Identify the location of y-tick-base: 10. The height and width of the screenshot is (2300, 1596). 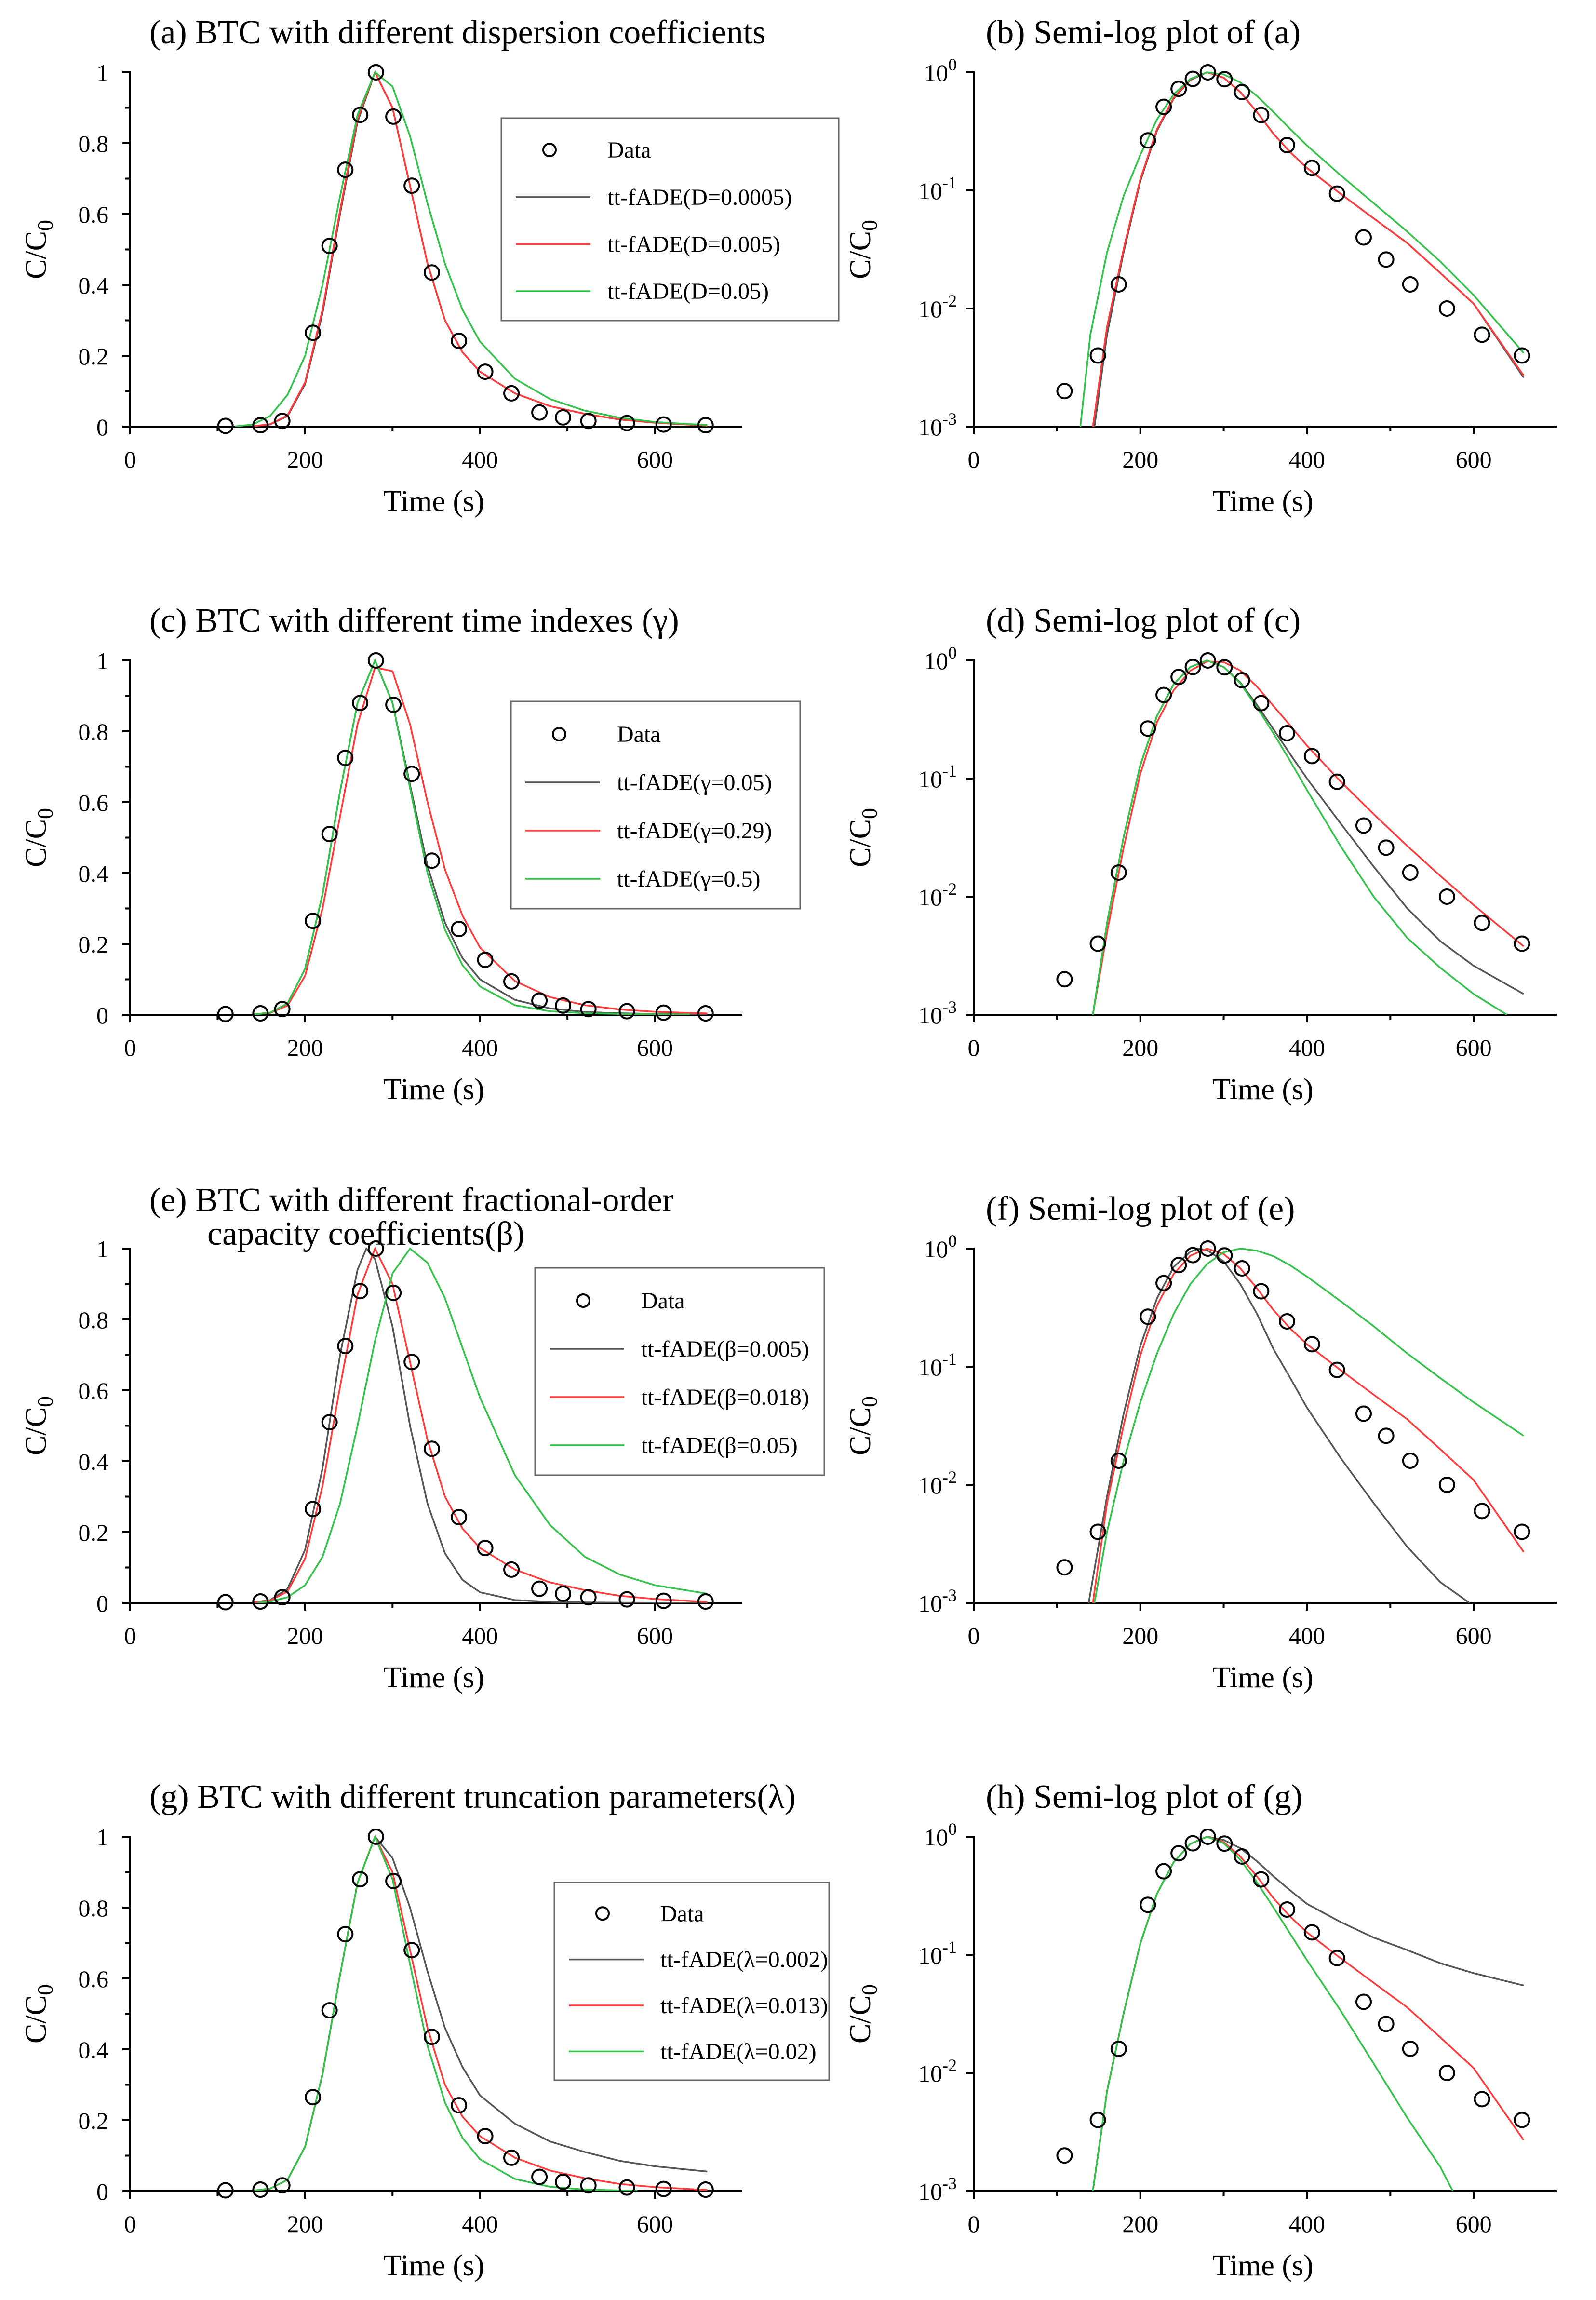
(930, 1485).